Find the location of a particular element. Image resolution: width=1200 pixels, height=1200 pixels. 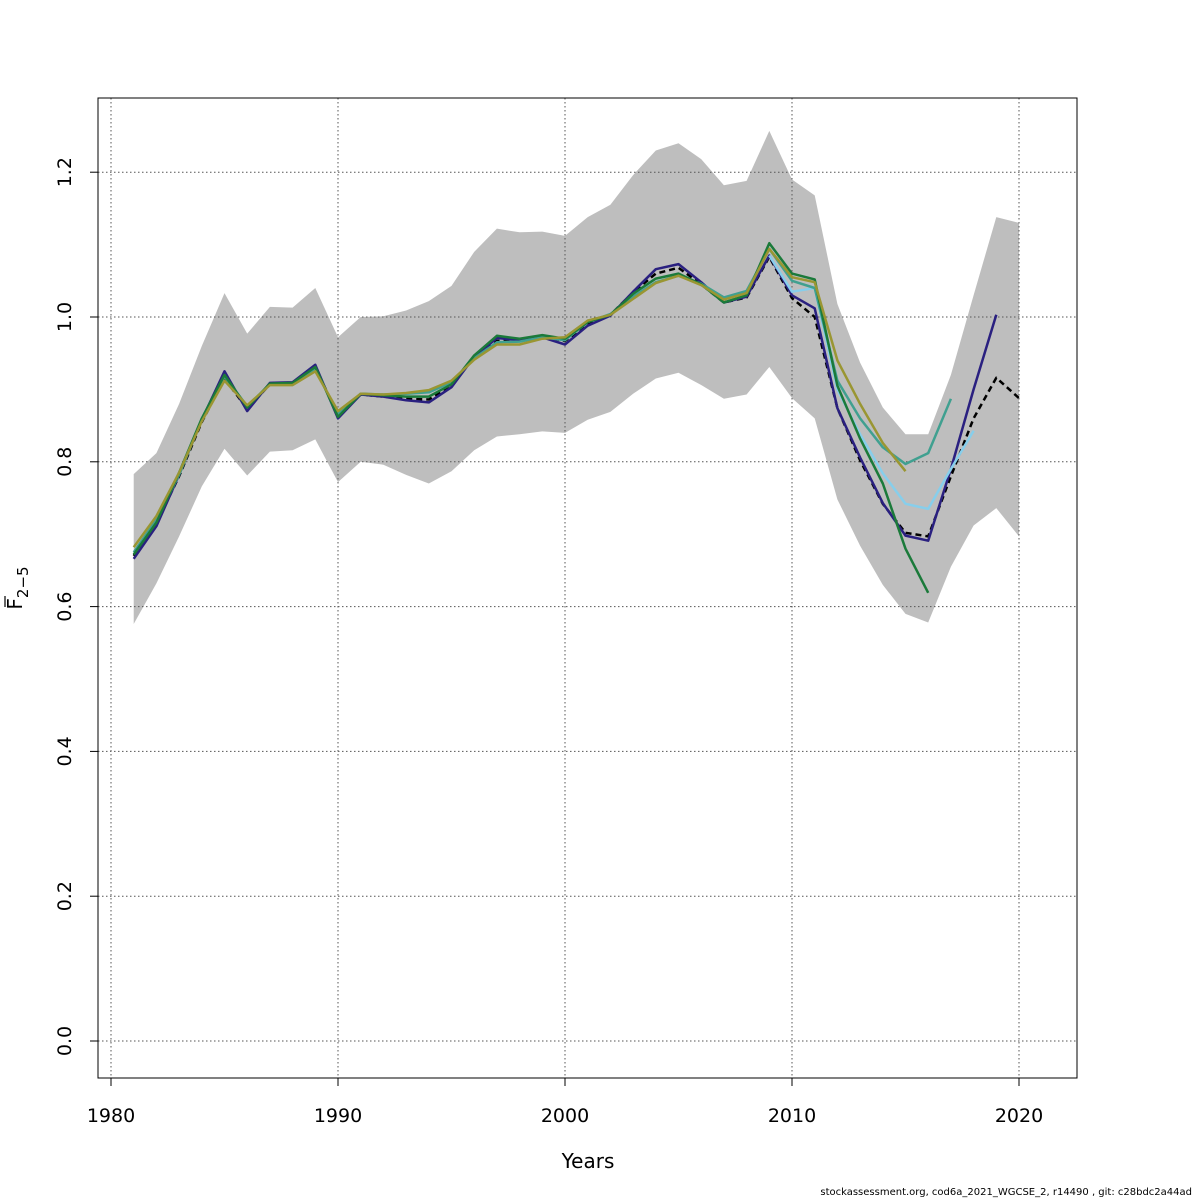

y-axis-title-subscript: 2−5 is located at coordinates (23, 582).